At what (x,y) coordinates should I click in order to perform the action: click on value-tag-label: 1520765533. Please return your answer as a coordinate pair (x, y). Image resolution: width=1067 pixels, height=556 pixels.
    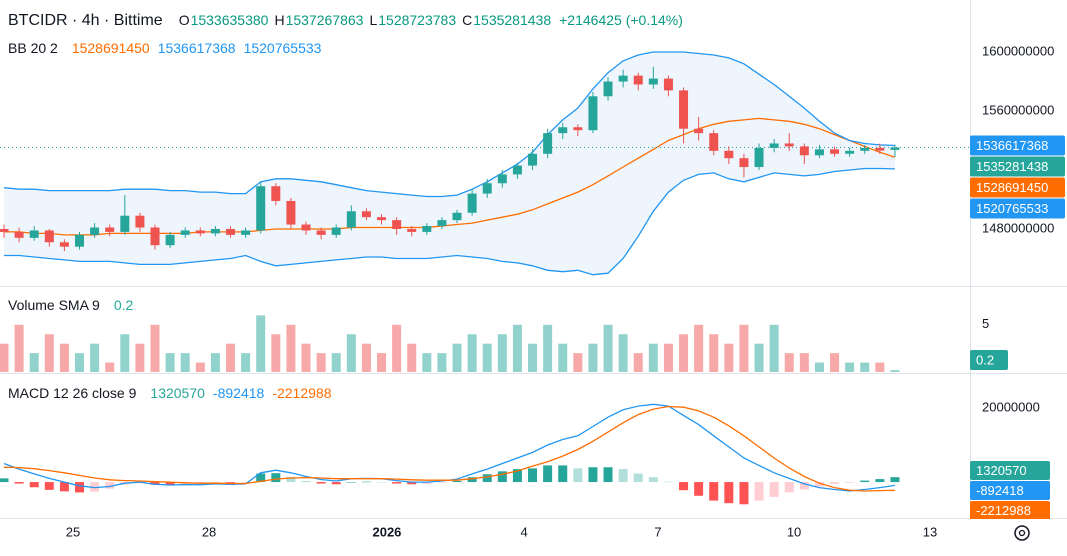
    Looking at the image, I should click on (1012, 208).